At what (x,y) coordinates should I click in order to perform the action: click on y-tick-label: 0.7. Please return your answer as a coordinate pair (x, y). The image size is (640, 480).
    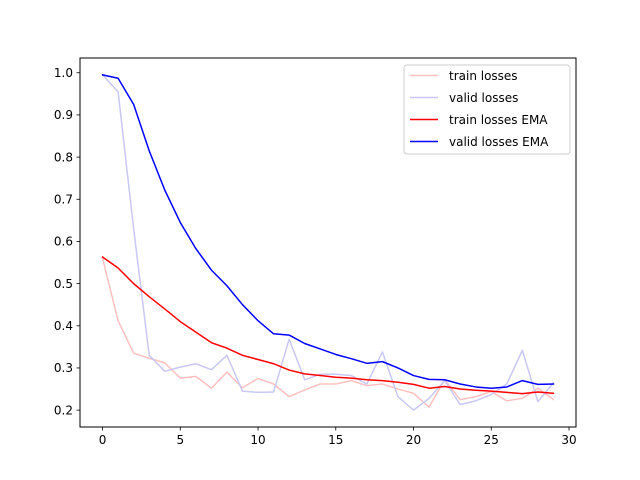
    Looking at the image, I should click on (63, 199).